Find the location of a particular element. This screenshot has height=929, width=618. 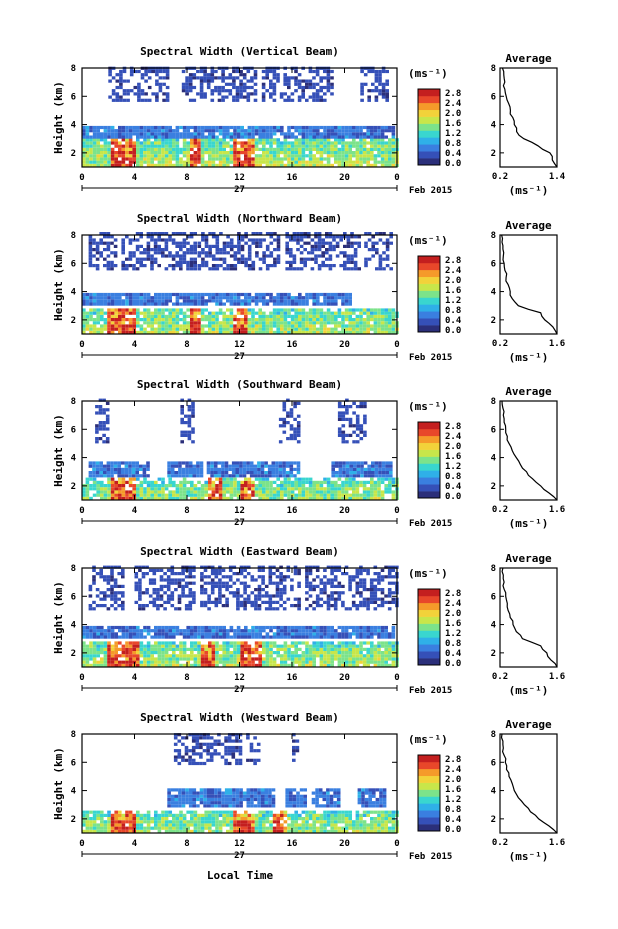

x-tick-label: 12 is located at coordinates (239, 178).